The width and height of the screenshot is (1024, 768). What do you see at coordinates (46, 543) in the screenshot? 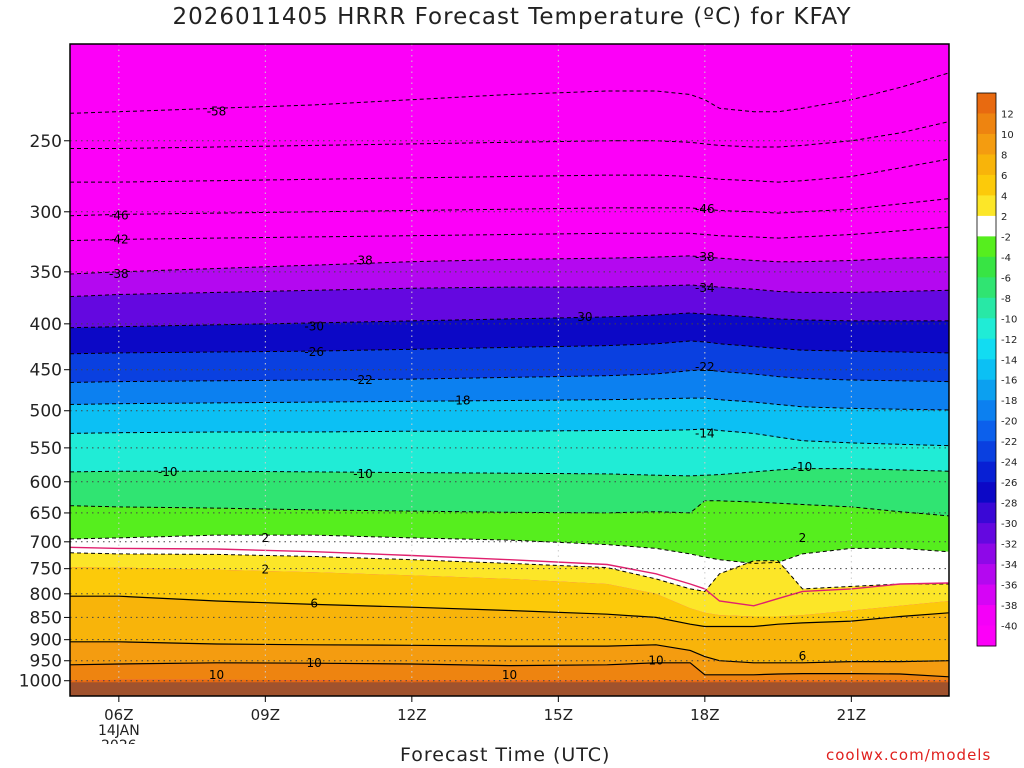
I see `y-tick-label: 700` at bounding box center [46, 543].